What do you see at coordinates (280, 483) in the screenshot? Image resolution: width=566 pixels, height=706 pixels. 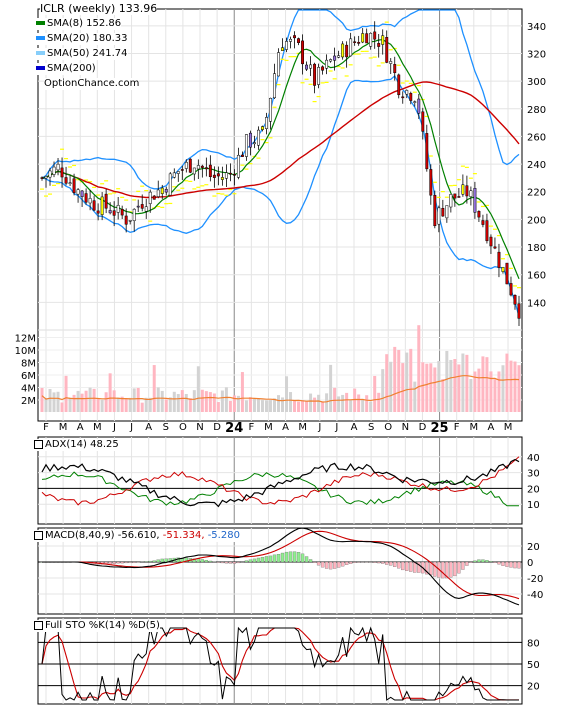 I see `adx-line` at bounding box center [280, 483].